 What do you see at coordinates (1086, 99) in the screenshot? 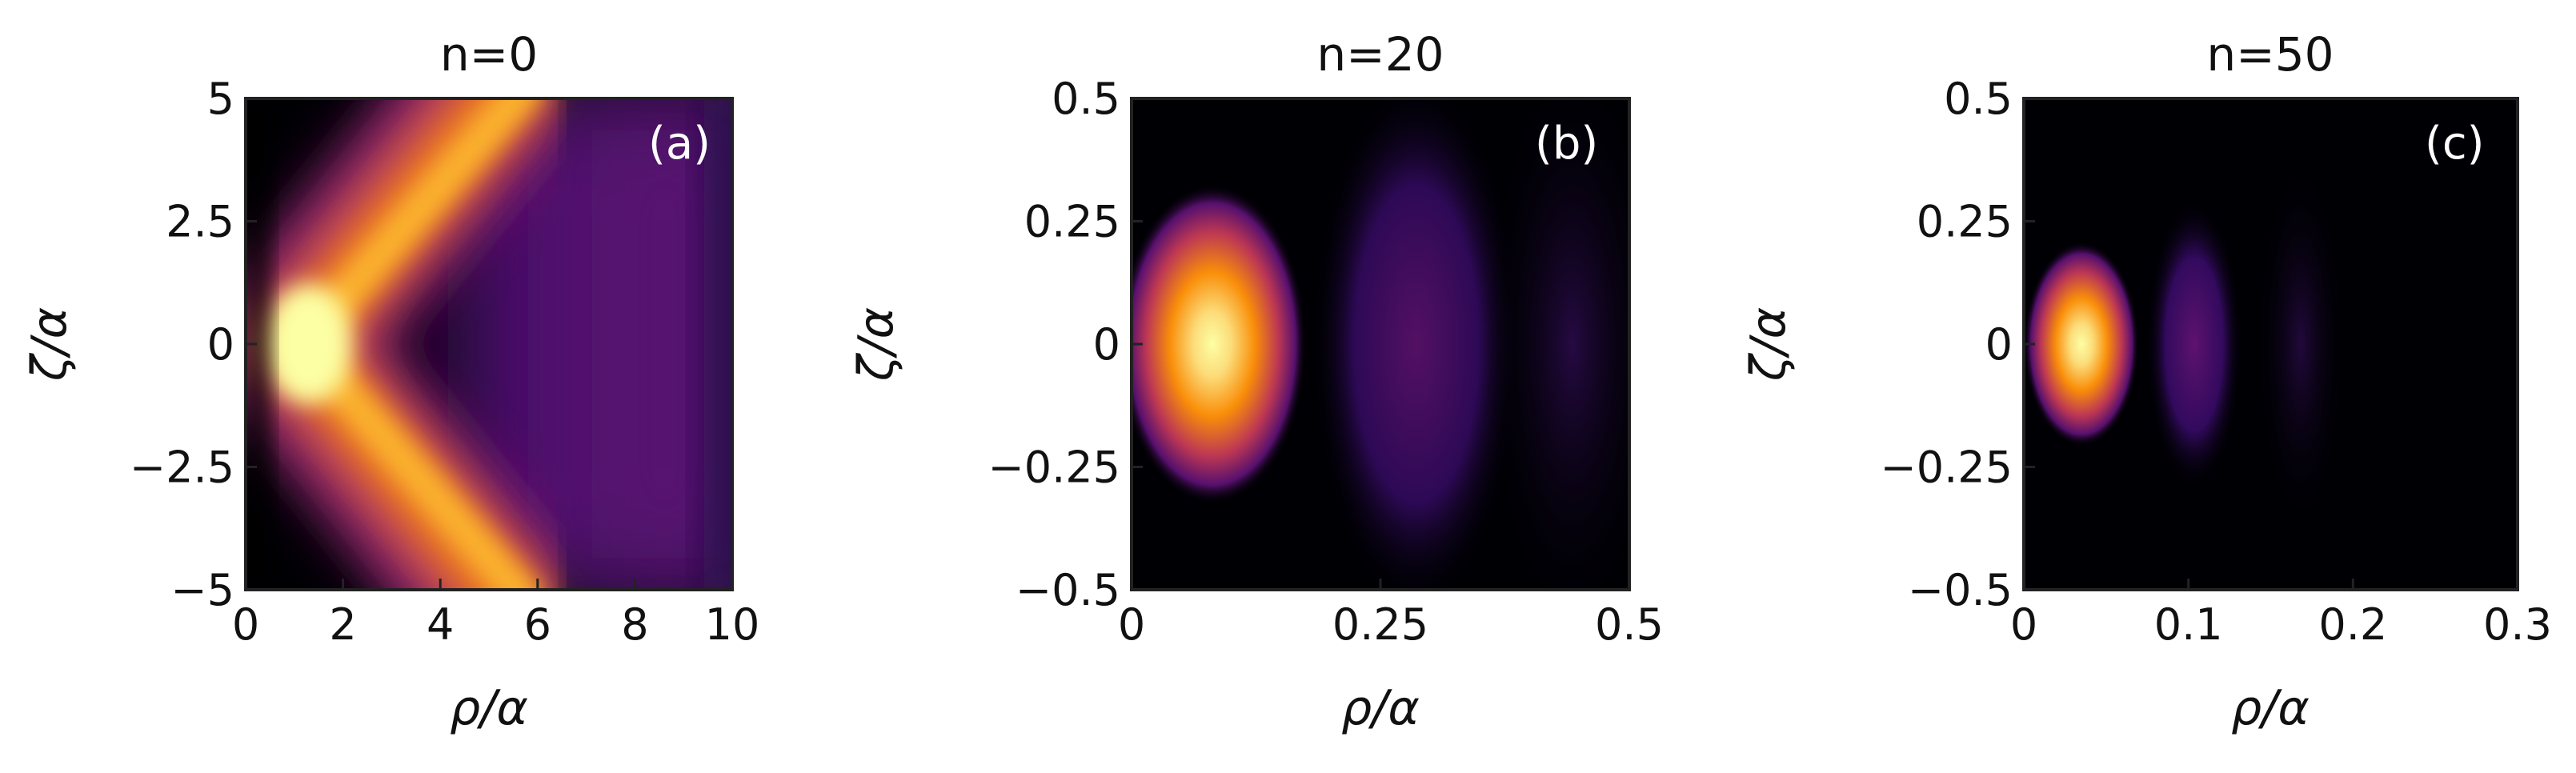
I see `panel-b-ytick-label: 0.5` at bounding box center [1086, 99].